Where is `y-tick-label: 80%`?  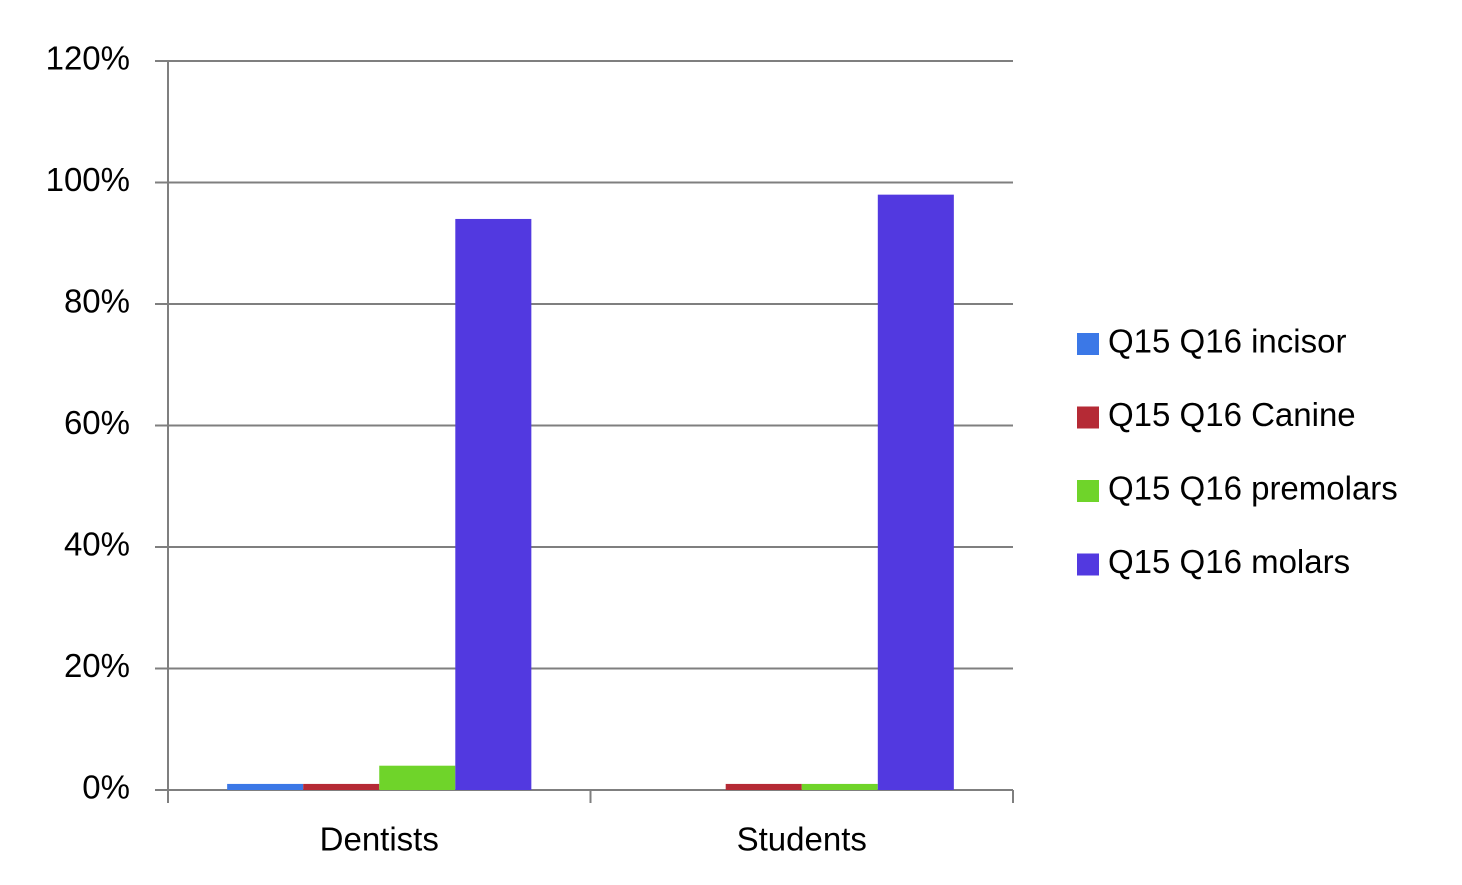
y-tick-label: 80% is located at coordinates (97, 301).